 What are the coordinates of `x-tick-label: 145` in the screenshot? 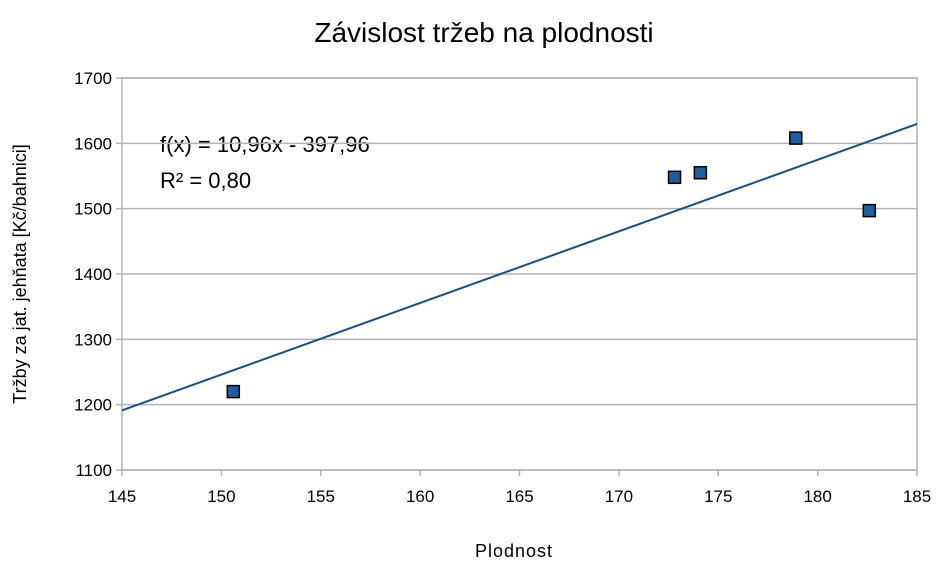 It's located at (122, 496).